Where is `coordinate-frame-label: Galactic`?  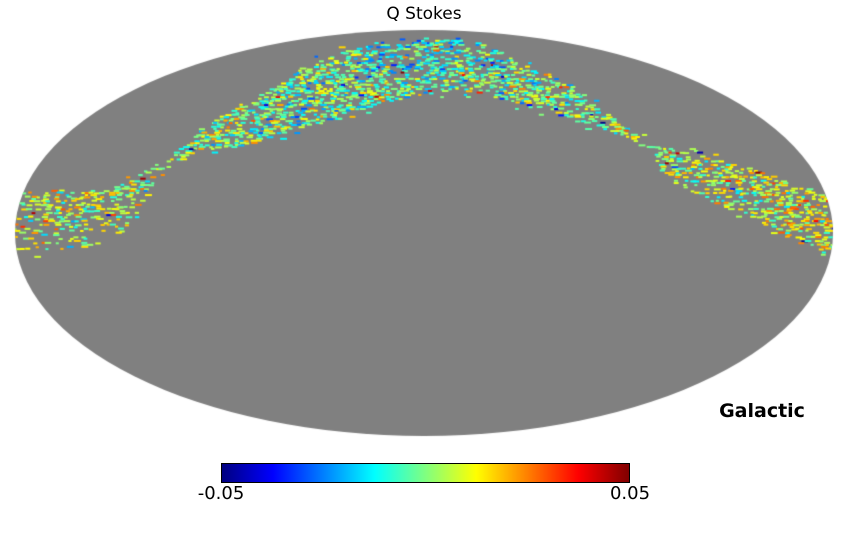 coordinate-frame-label: Galactic is located at coordinates (762, 411).